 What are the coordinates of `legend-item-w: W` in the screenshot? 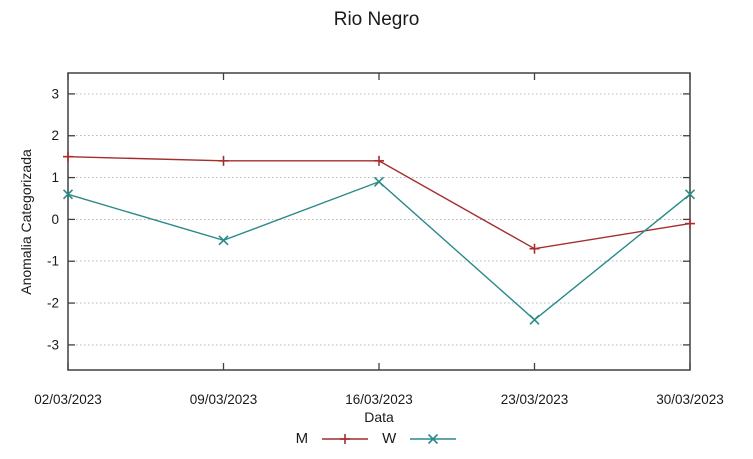 It's located at (419, 438).